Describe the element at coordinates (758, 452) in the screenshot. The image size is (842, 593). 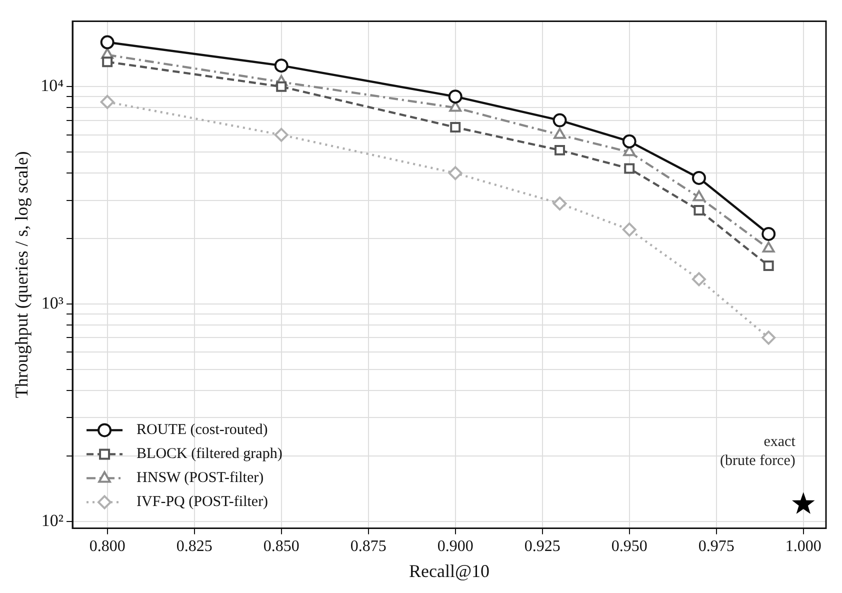
I see `annotation: exact (brute force)` at that location.